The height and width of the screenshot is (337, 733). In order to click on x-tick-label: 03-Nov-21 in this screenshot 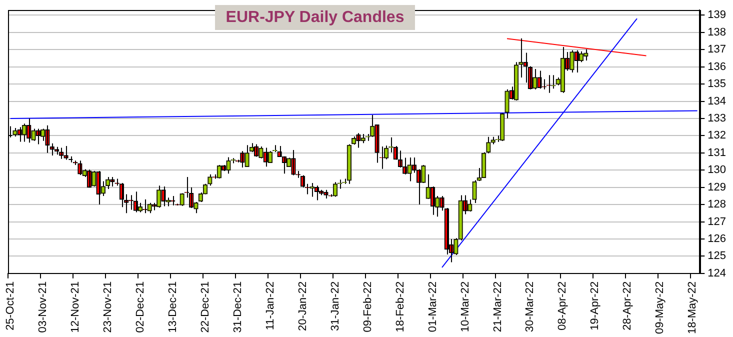, I will do `click(42, 307)`.